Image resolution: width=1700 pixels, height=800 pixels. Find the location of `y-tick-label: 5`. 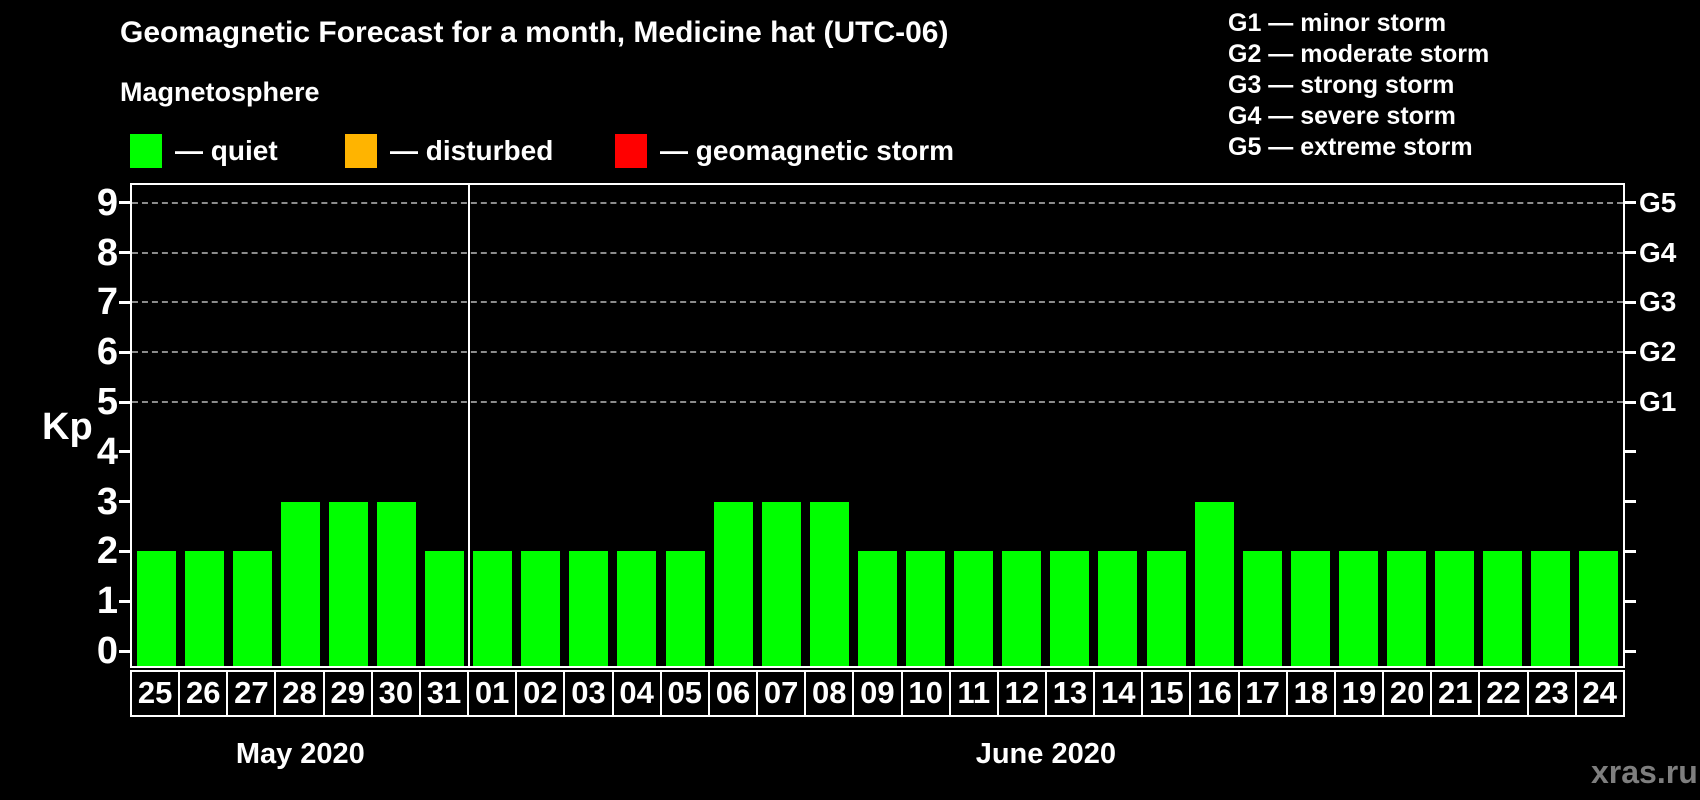

y-tick-label: 5 is located at coordinates (107, 402).